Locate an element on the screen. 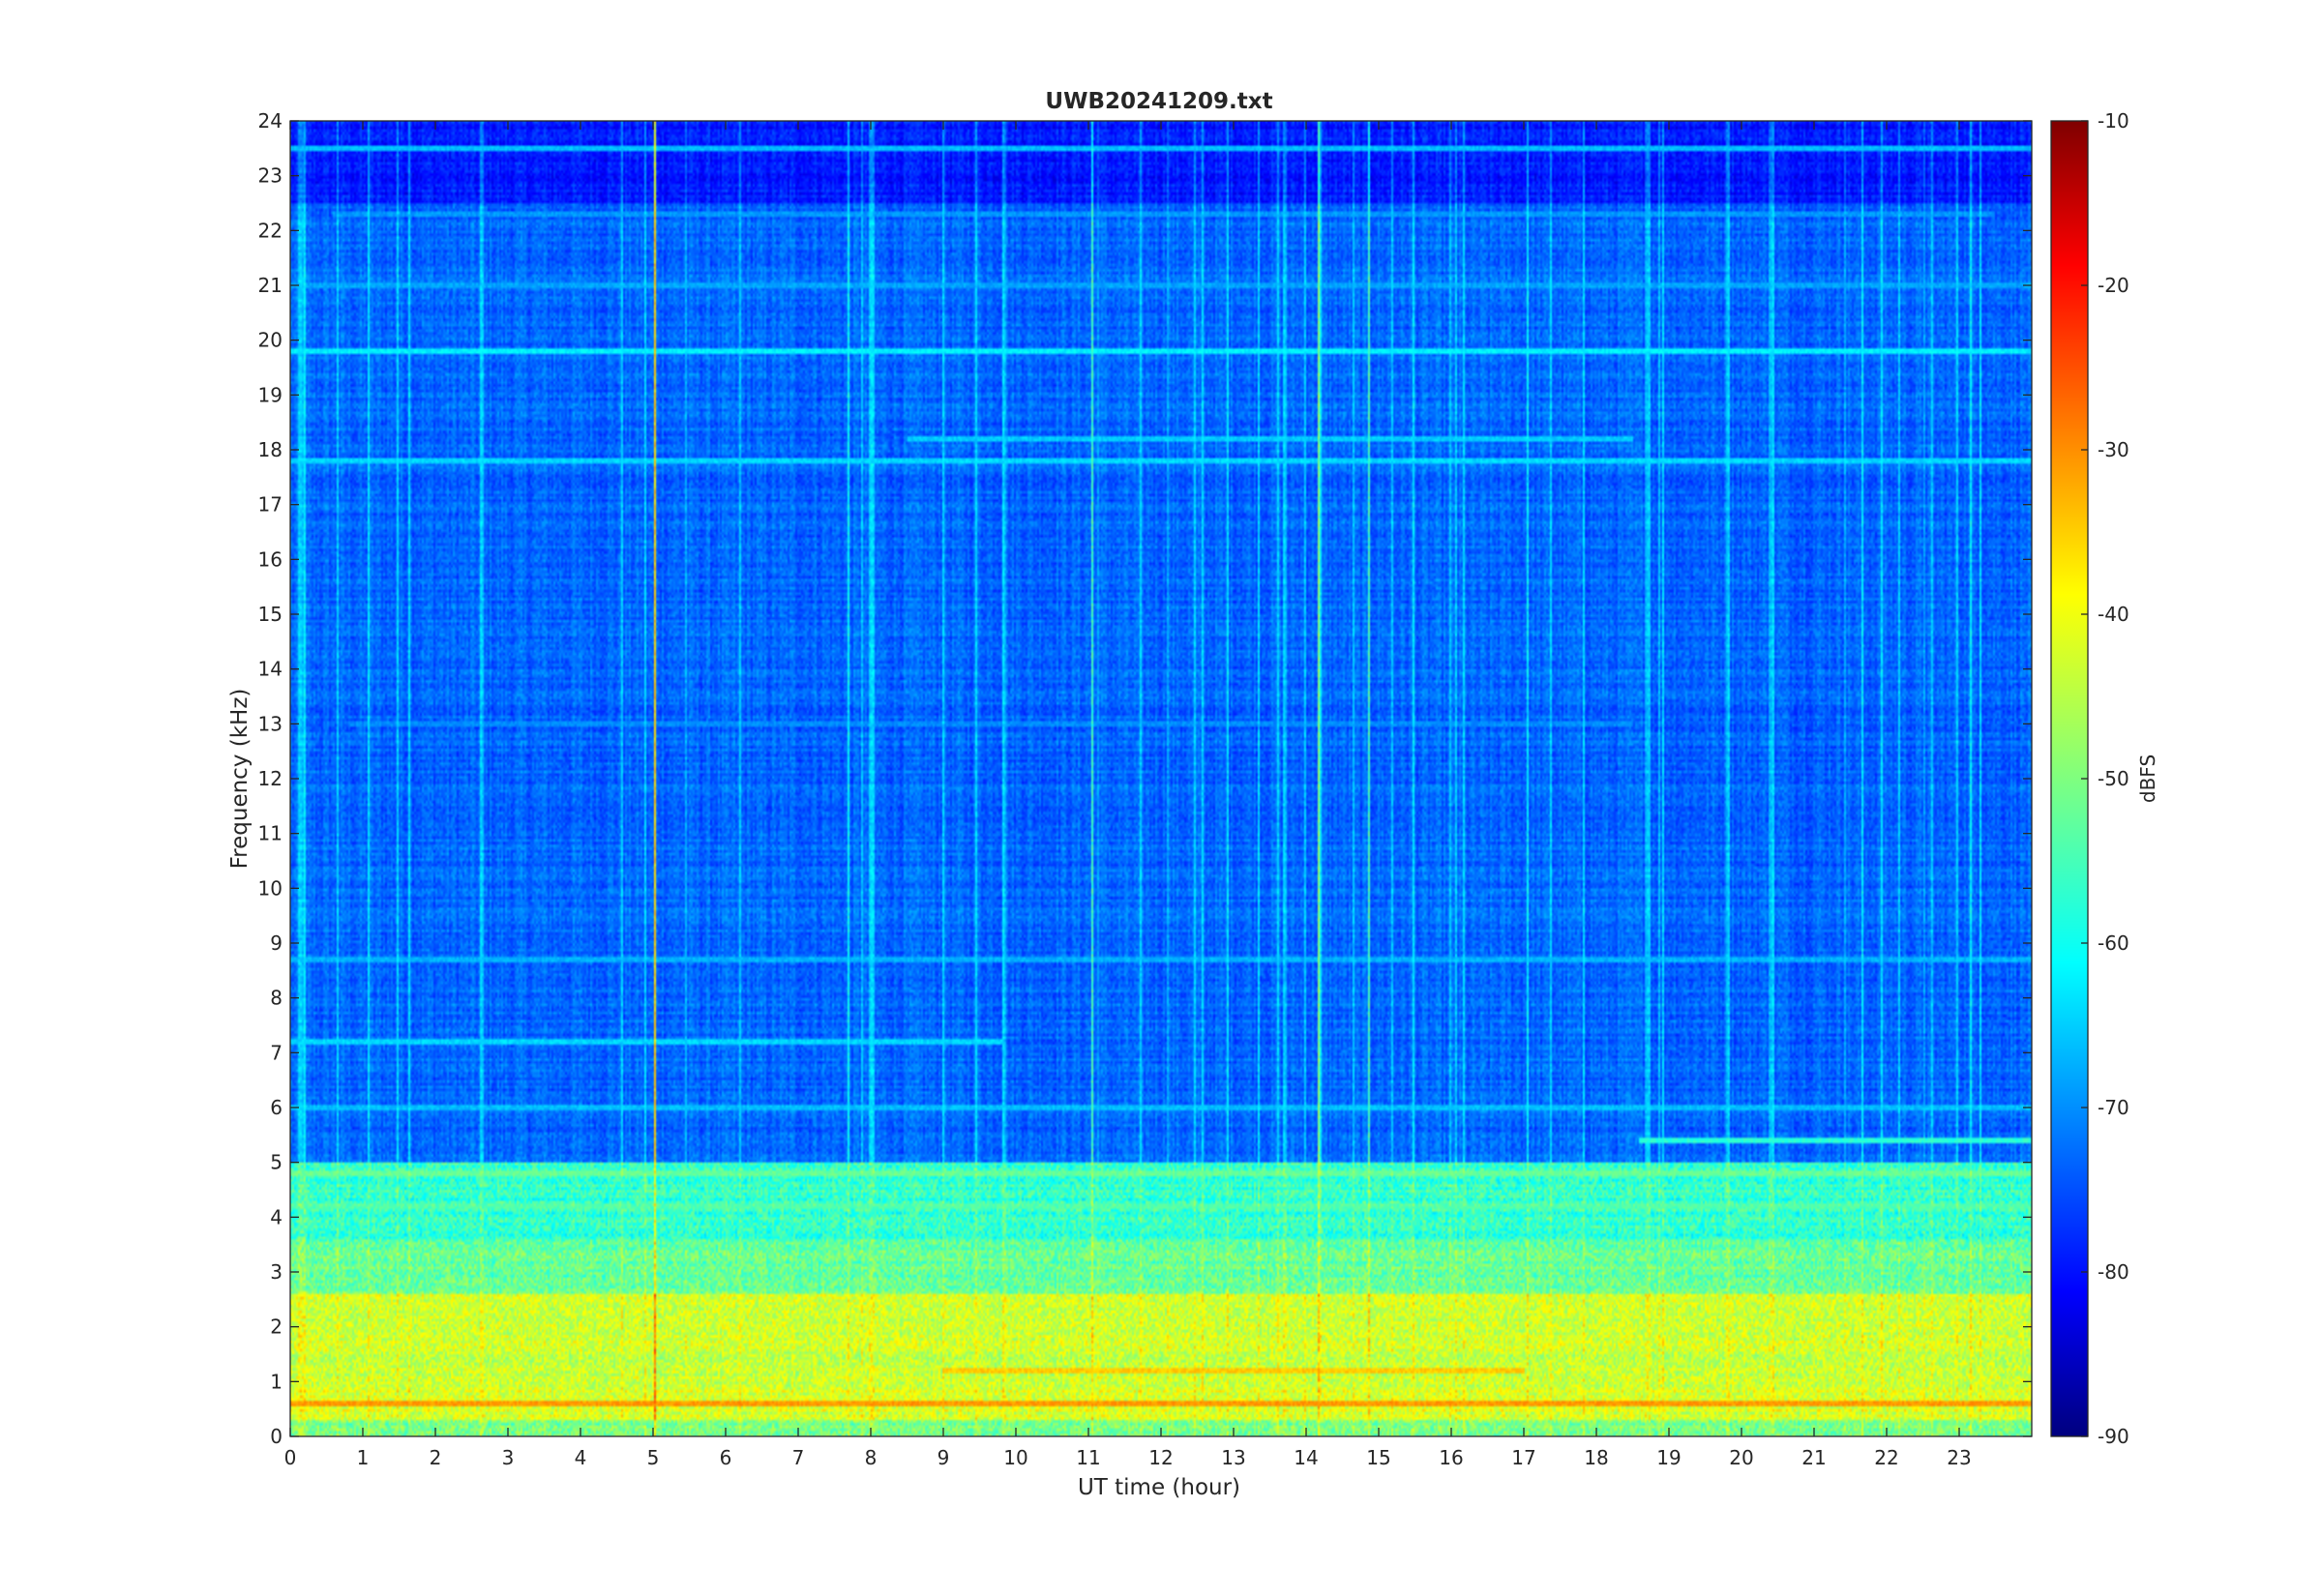 Image resolution: width=2322 pixels, height=1596 pixels. y-tick-label: 18 is located at coordinates (270, 449).